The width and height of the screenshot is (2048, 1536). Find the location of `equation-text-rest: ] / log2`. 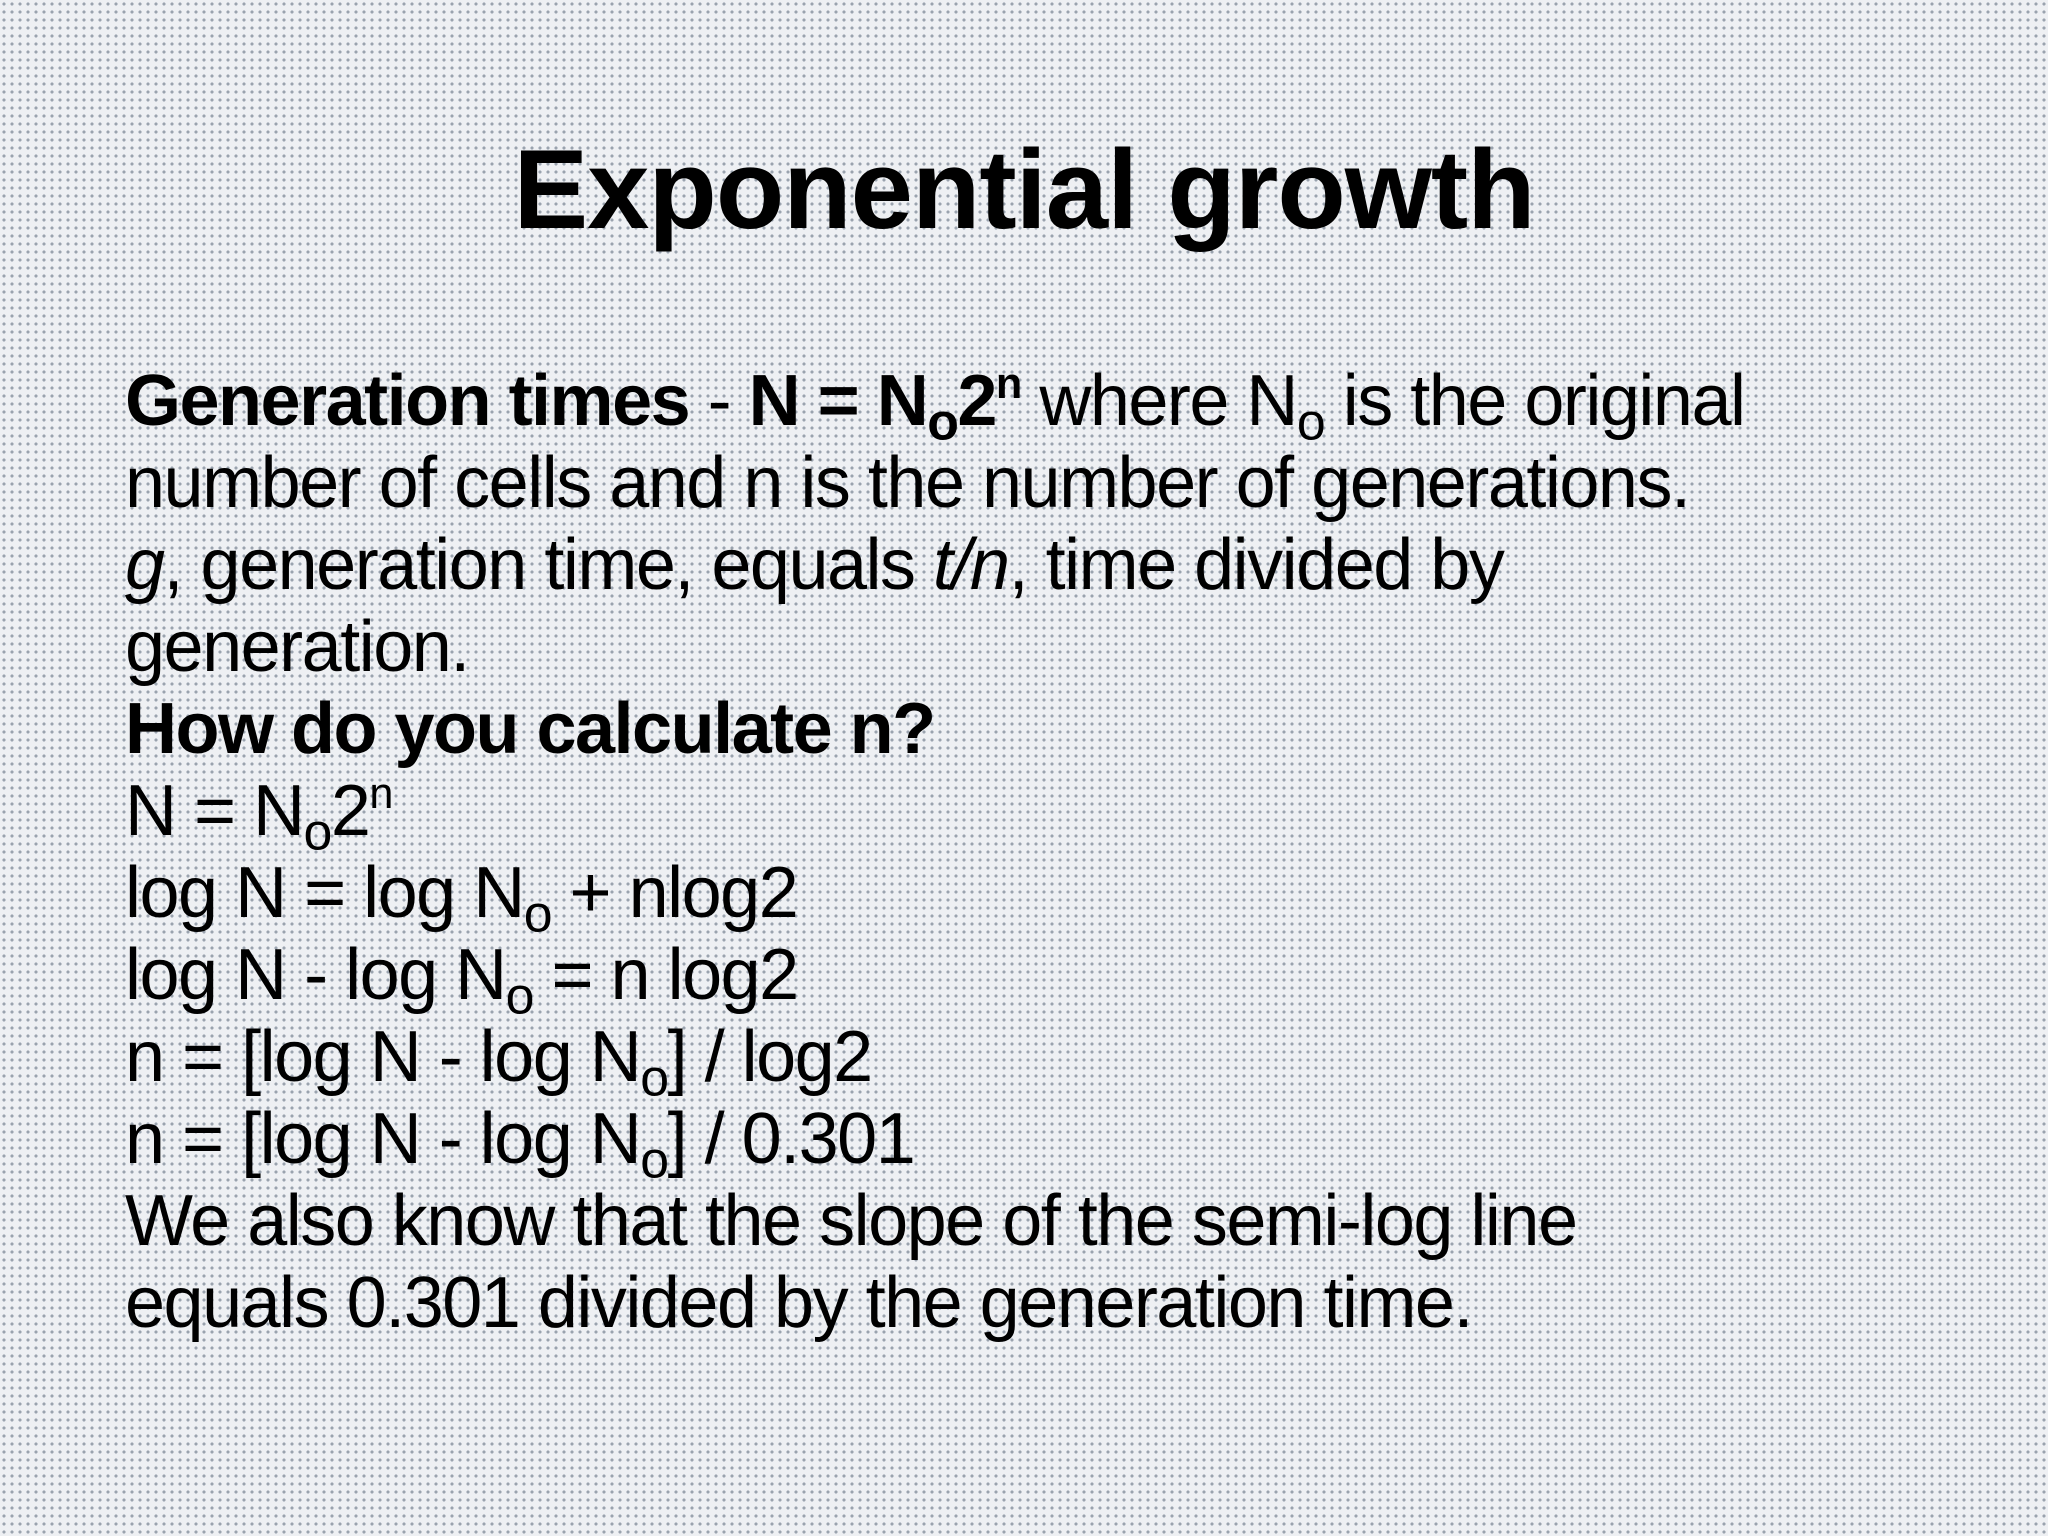

equation-text-rest: ] / log2 is located at coordinates (770, 1057).